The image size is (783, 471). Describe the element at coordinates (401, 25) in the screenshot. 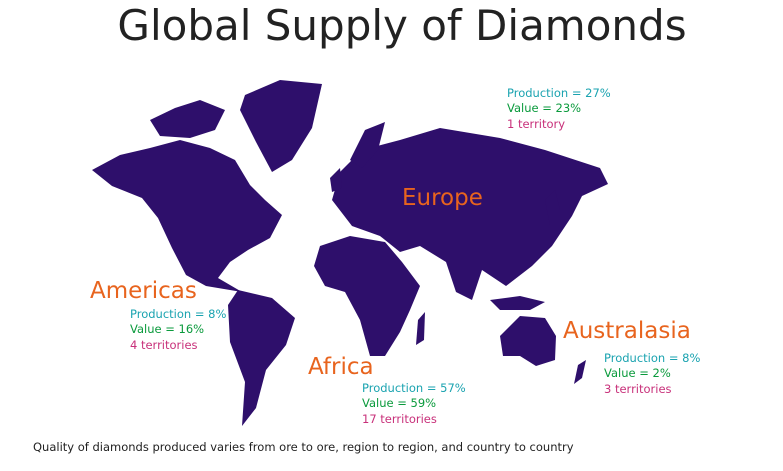

I see `title: Global Supply of Diamonds` at that location.